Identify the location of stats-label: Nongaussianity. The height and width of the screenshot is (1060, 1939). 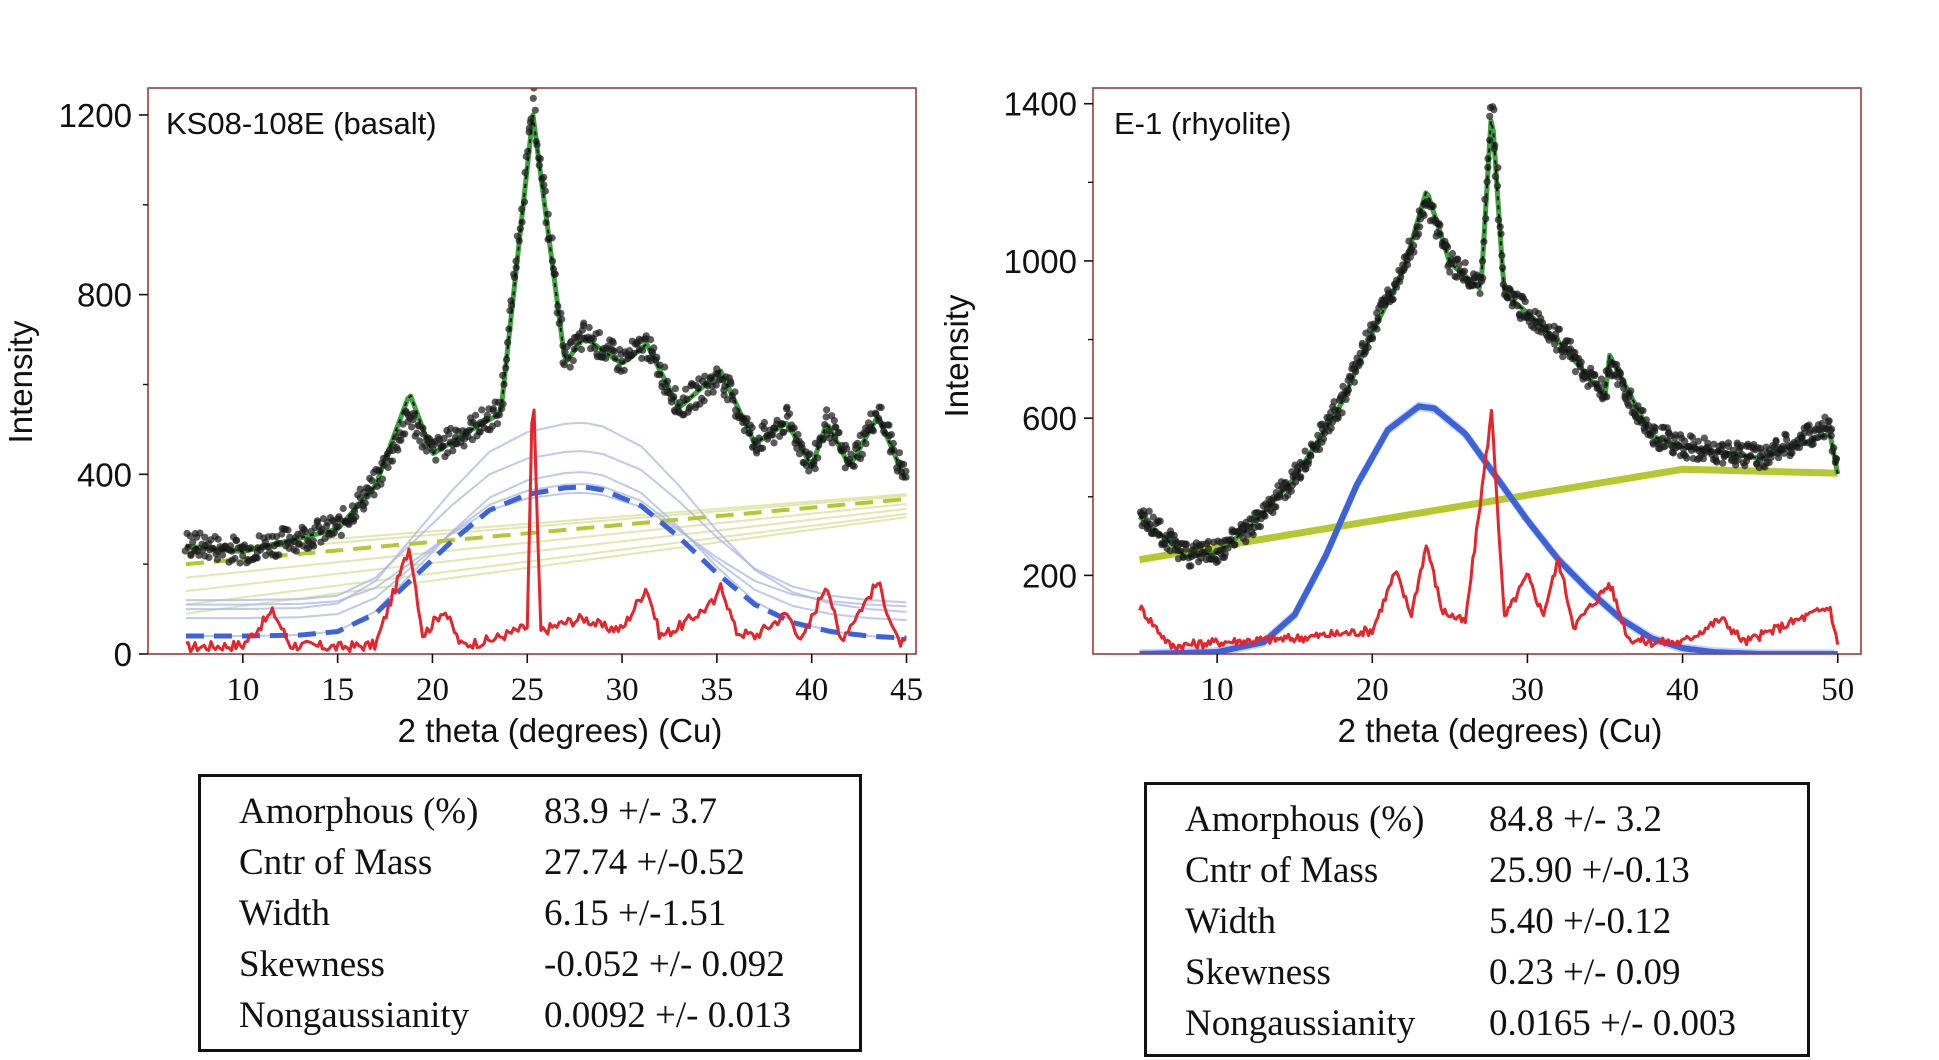
(1300, 1023).